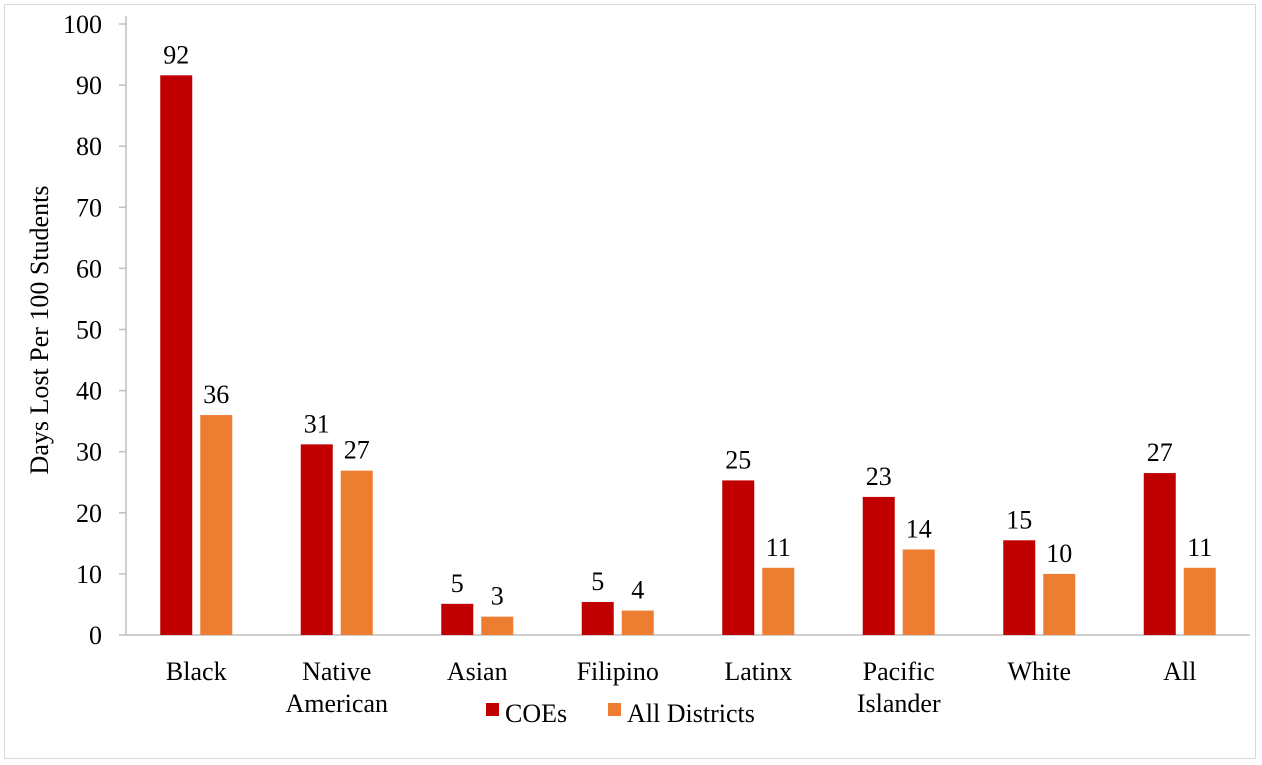 The image size is (1262, 765). I want to click on y-tick-label: 90, so click(89, 85).